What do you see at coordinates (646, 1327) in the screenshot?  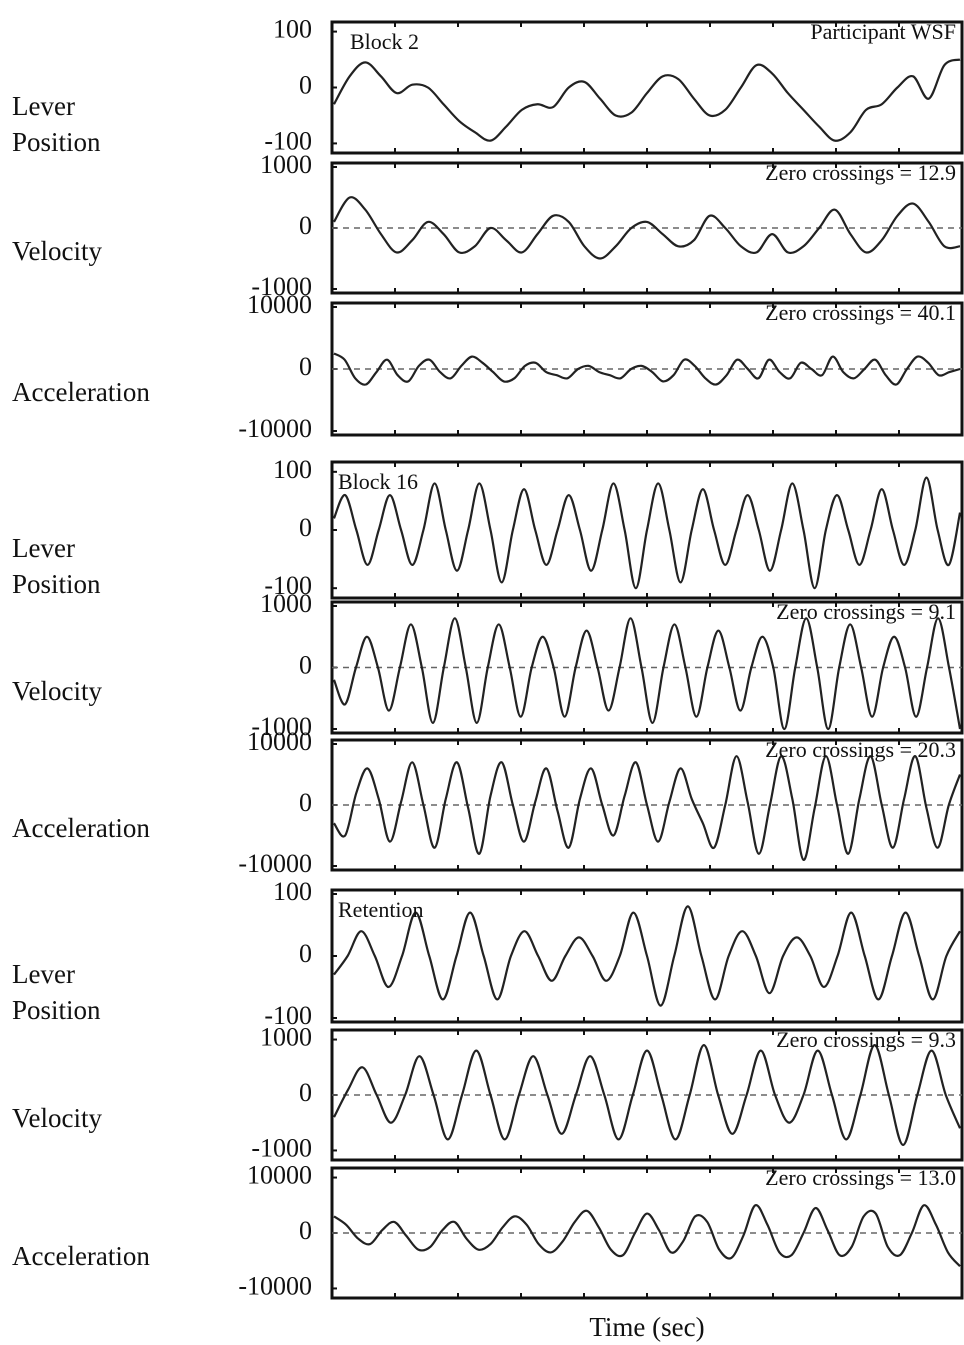 I see `x-axis-label: Time (sec)` at bounding box center [646, 1327].